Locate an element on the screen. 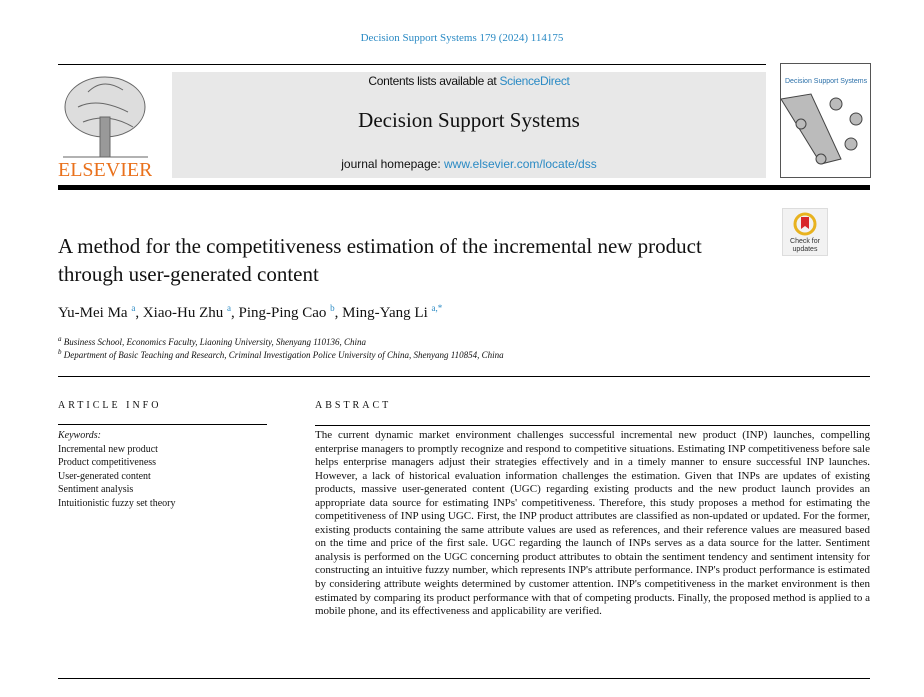 The height and width of the screenshot is (697, 924). keywords-label: Keywords: is located at coordinates (79, 435).